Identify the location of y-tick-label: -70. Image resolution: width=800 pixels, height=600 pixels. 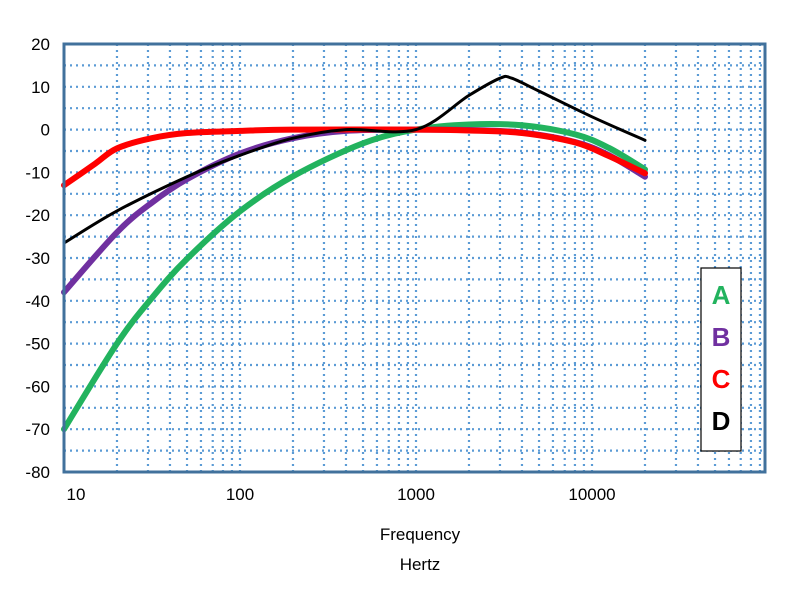
(37, 429).